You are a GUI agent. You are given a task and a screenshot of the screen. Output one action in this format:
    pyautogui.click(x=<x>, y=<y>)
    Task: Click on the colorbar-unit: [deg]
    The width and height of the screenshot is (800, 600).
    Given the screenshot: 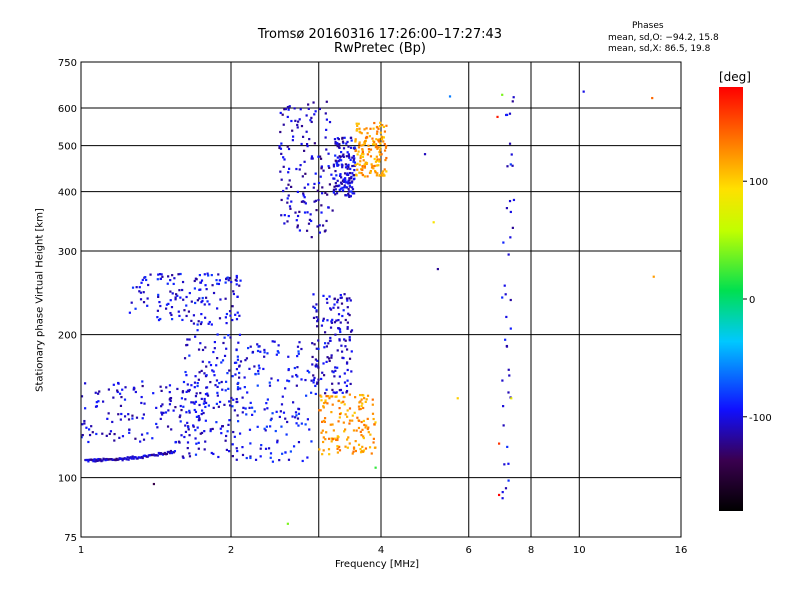 What is the action you would take?
    pyautogui.click(x=735, y=77)
    